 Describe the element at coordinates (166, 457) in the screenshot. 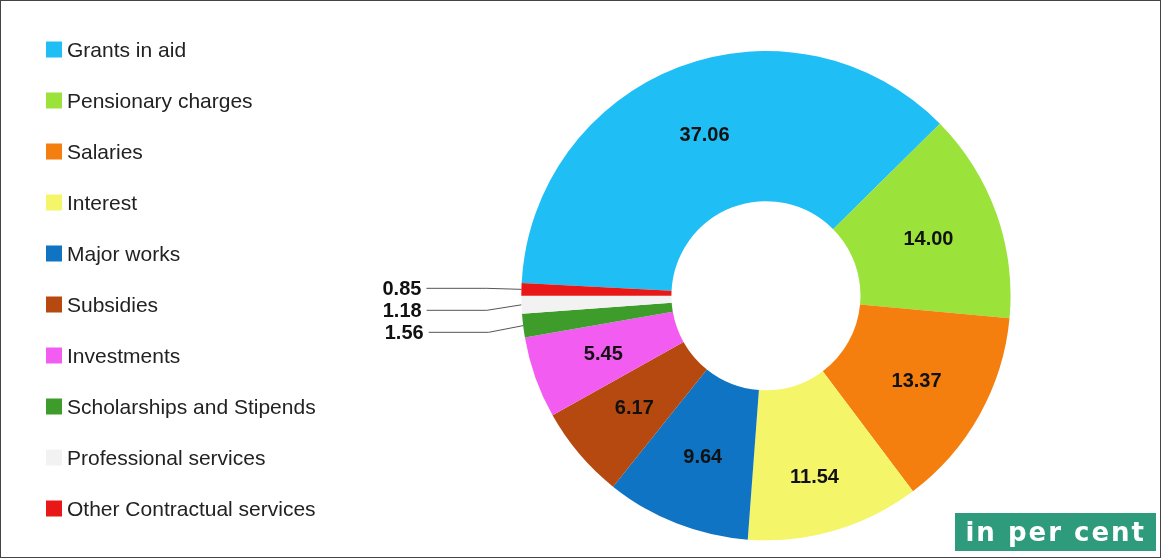

I see `legend-label: Professional services` at that location.